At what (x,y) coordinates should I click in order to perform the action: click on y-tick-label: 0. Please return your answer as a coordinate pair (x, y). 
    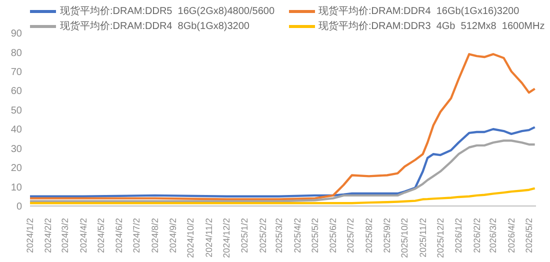
    Looking at the image, I should click on (19, 207).